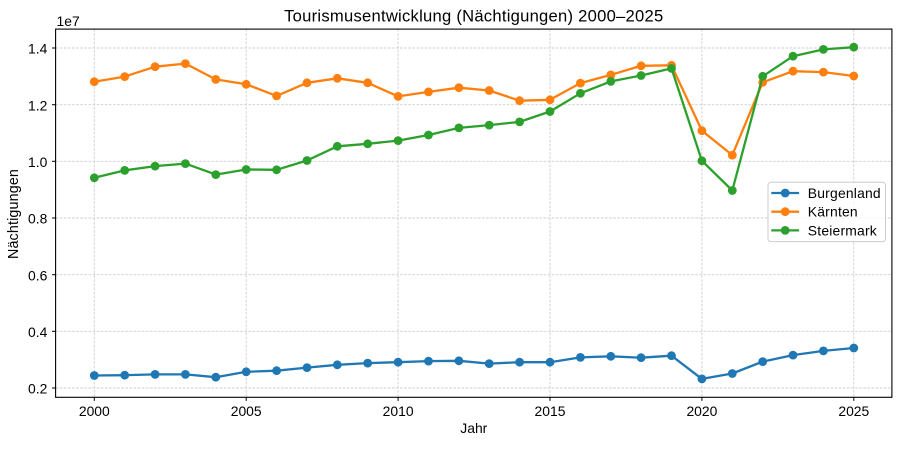  I want to click on svg-text: 0.8, so click(38, 219).